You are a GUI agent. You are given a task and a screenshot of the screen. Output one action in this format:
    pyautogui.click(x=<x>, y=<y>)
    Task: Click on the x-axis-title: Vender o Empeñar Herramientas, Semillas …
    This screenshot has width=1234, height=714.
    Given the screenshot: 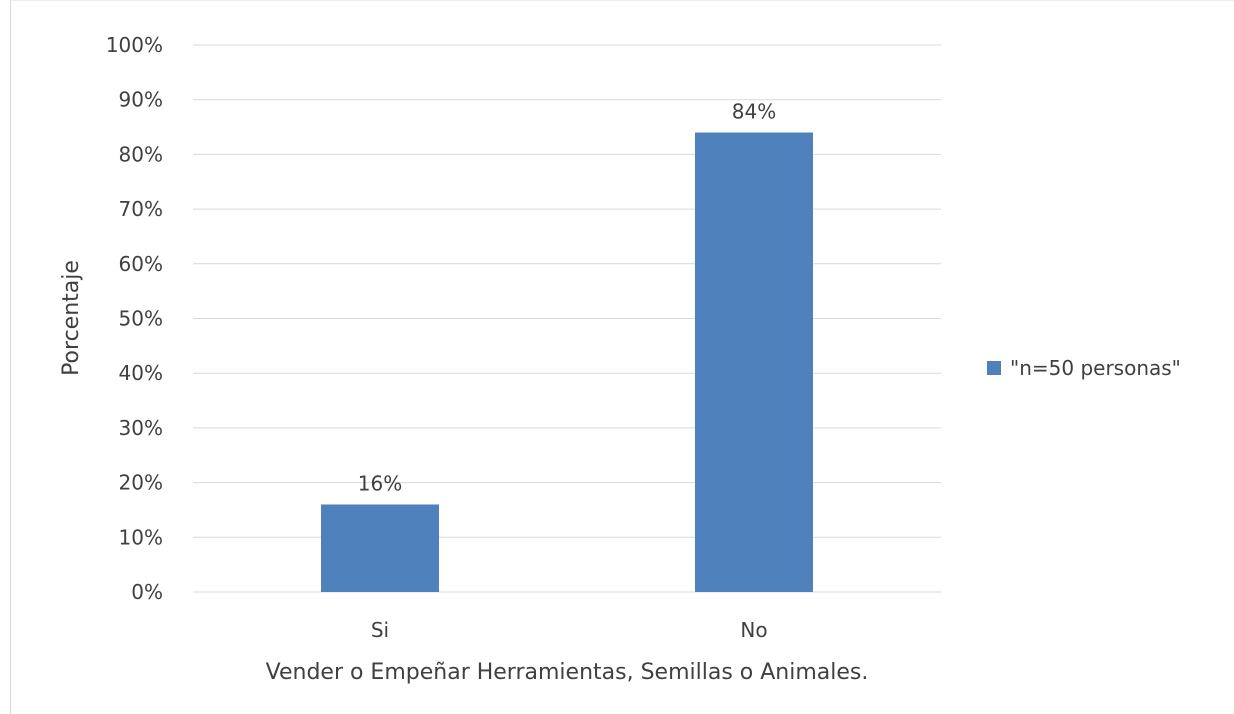 What is the action you would take?
    pyautogui.click(x=567, y=672)
    